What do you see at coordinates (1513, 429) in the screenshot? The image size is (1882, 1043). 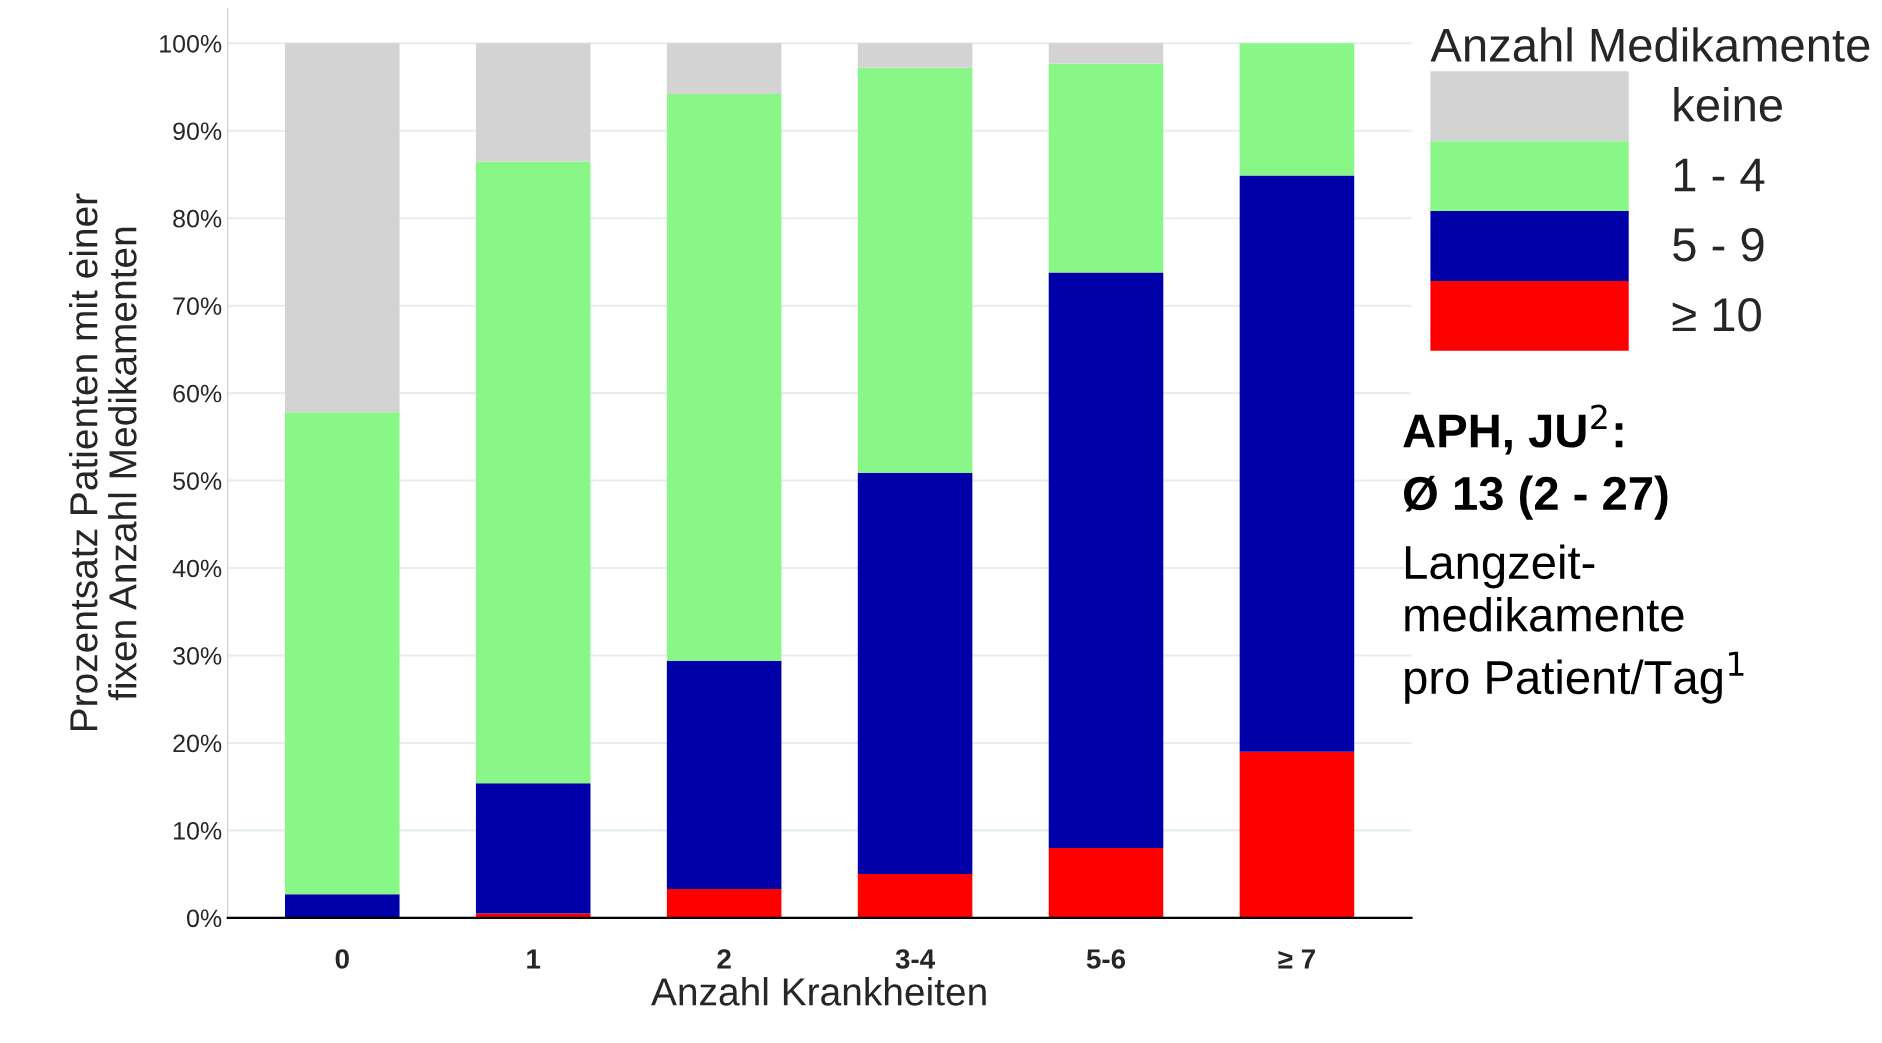 I see `annotation: APH, JU$^{2}$:` at bounding box center [1513, 429].